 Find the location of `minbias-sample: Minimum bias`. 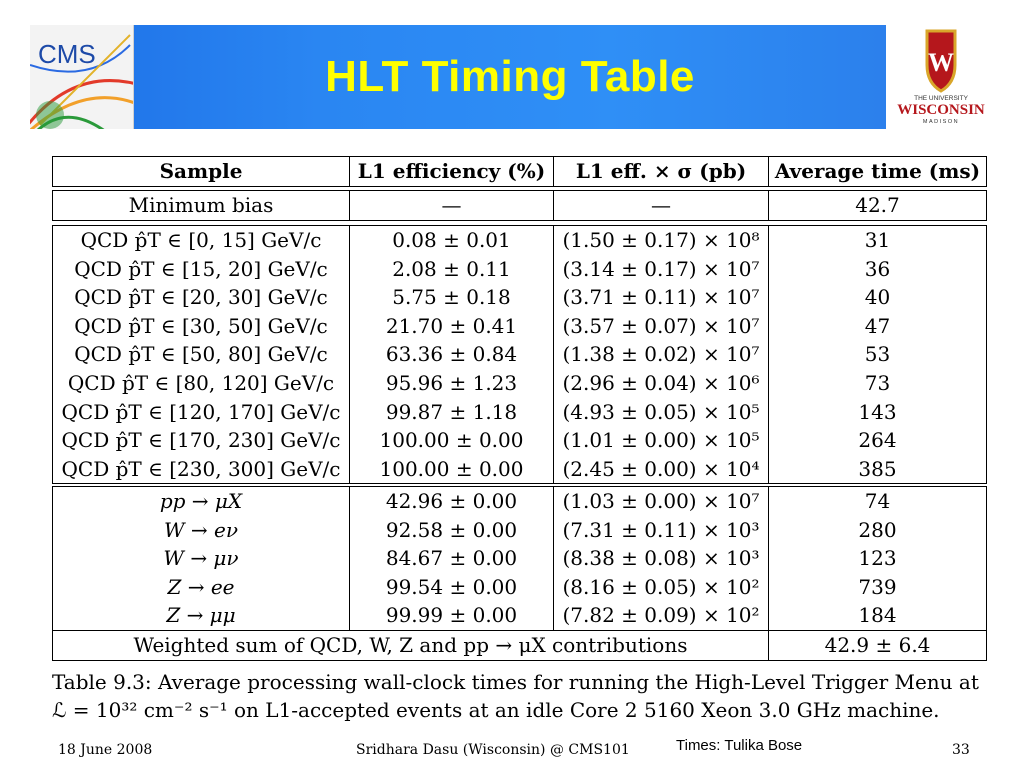

minbias-sample: Minimum bias is located at coordinates (201, 205).